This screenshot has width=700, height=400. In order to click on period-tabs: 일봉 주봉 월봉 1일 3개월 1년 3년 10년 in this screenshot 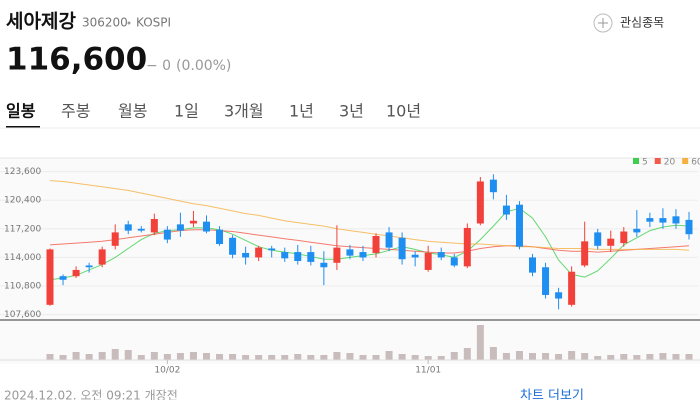, I will do `click(213, 115)`.